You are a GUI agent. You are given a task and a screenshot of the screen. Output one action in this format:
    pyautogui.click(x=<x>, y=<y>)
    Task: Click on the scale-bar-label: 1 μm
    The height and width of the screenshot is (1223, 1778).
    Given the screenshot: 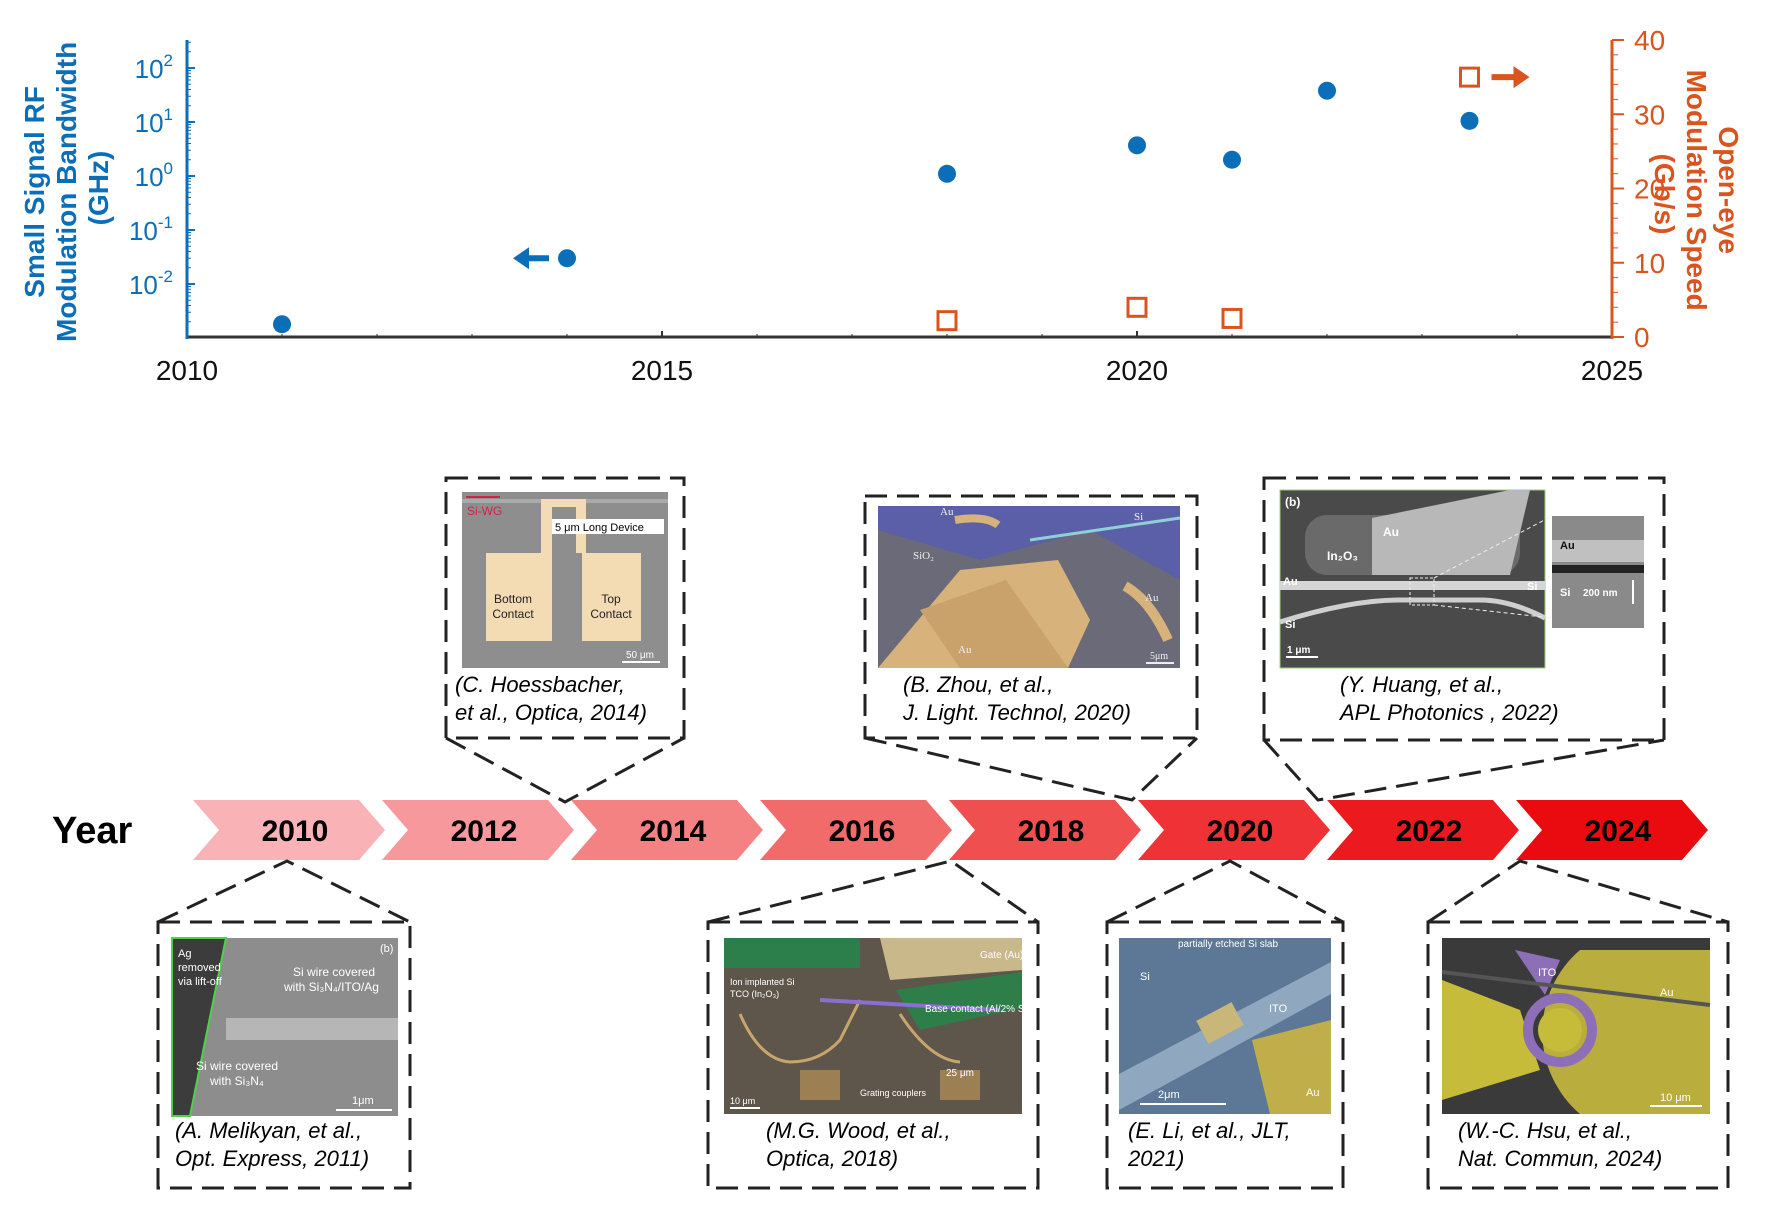 What is the action you would take?
    pyautogui.click(x=1298, y=650)
    